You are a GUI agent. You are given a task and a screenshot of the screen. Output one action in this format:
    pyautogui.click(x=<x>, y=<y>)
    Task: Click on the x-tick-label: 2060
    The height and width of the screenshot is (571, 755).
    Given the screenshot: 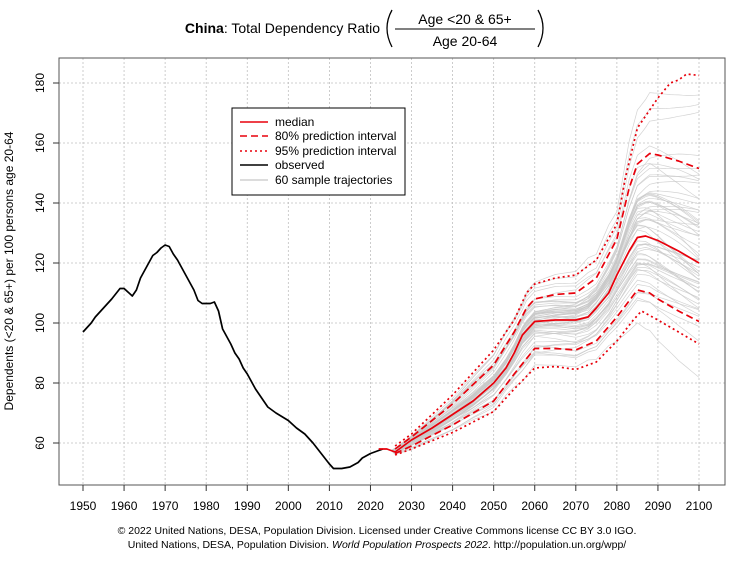 What is the action you would take?
    pyautogui.click(x=534, y=506)
    